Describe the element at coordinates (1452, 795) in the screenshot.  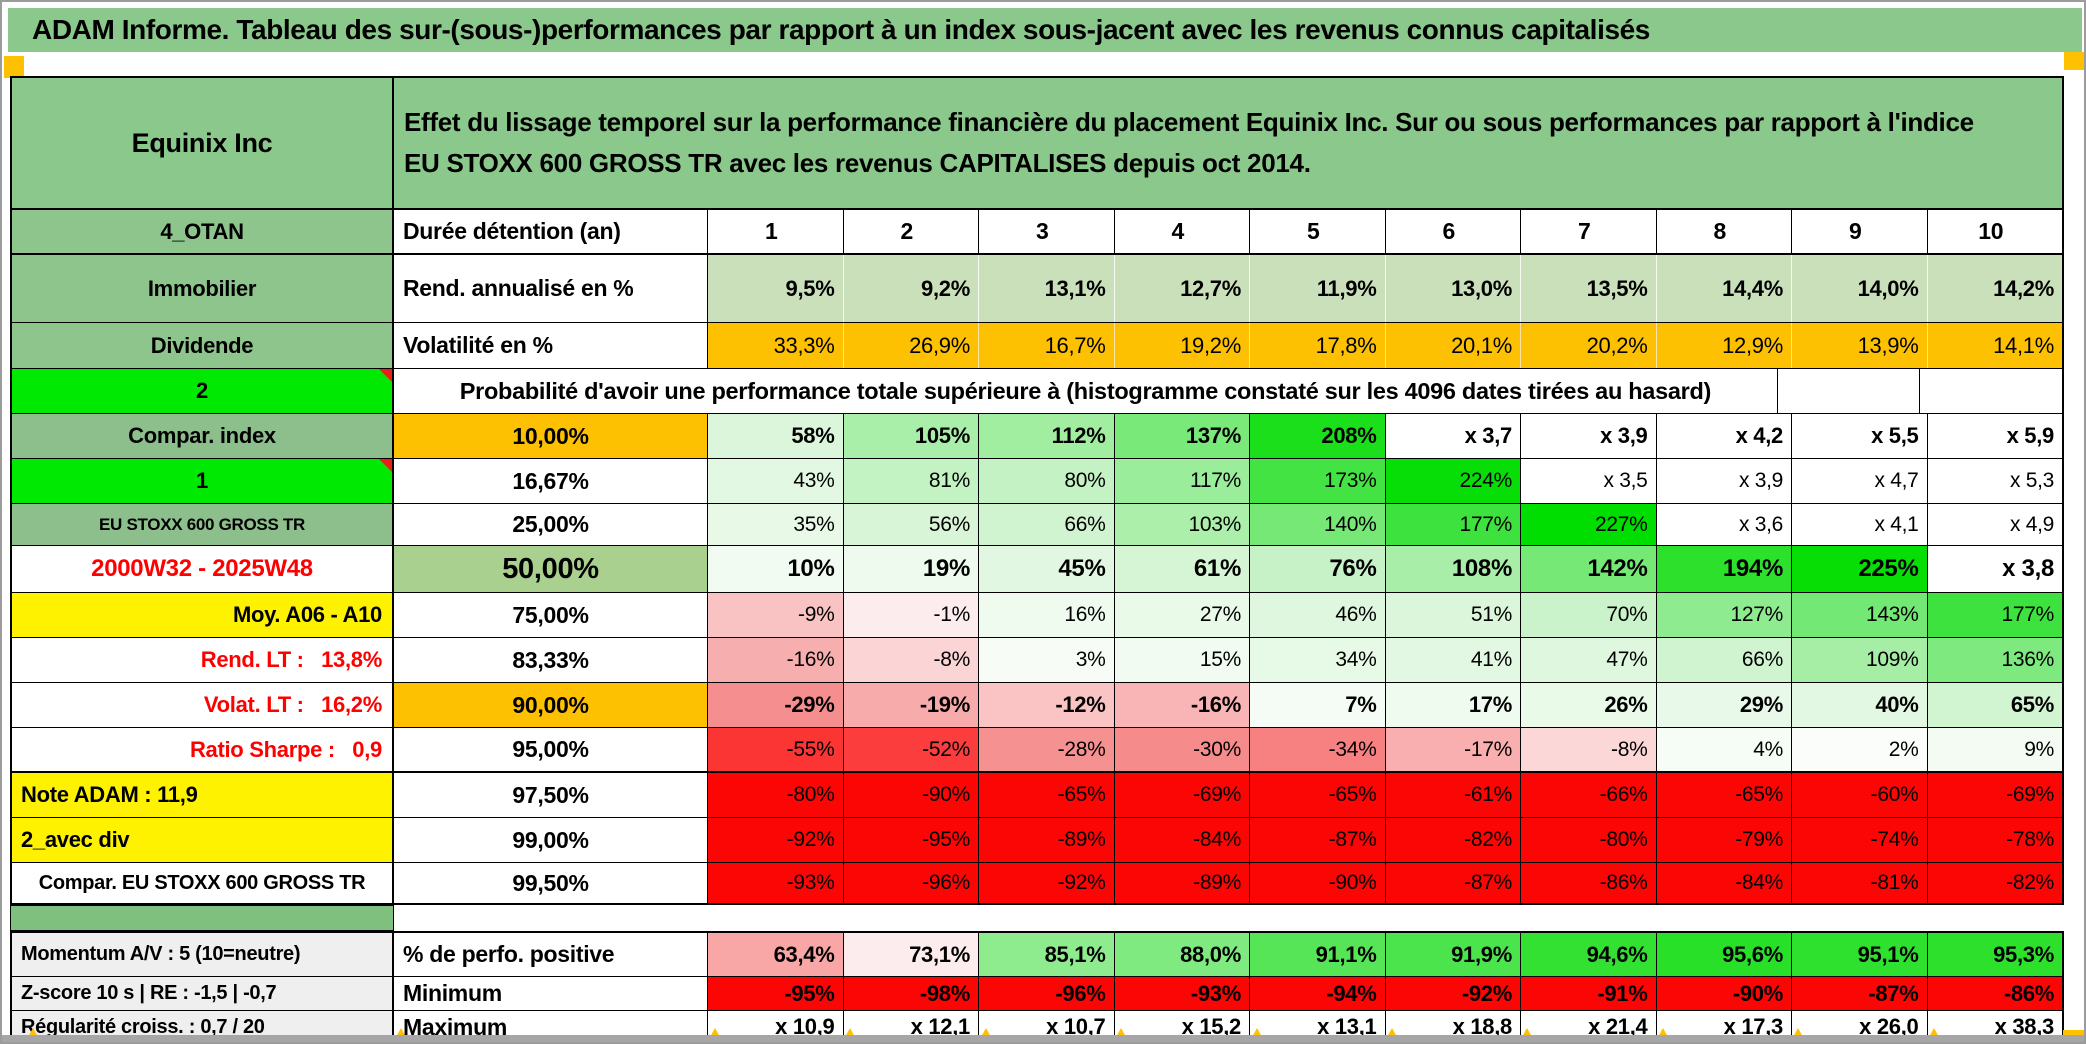
I see `value-cell: -61%` at that location.